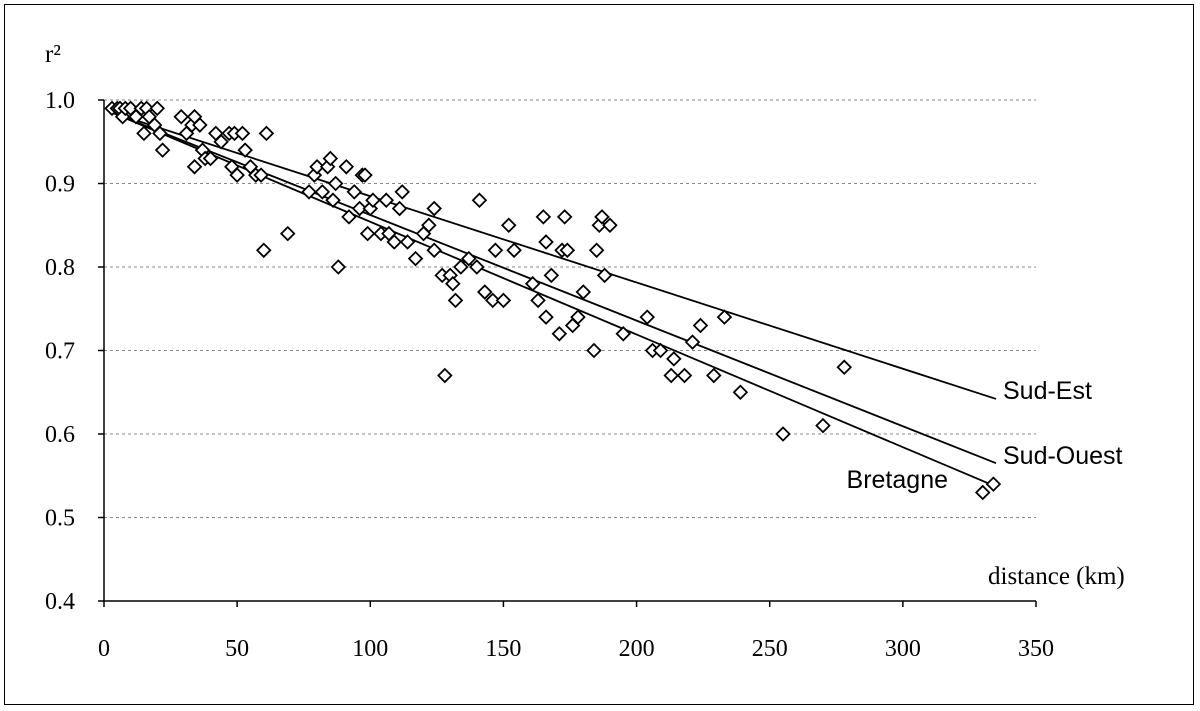 Image resolution: width=1200 pixels, height=711 pixels. Describe the element at coordinates (60, 602) in the screenshot. I see `y-tick-label: 0.4` at that location.